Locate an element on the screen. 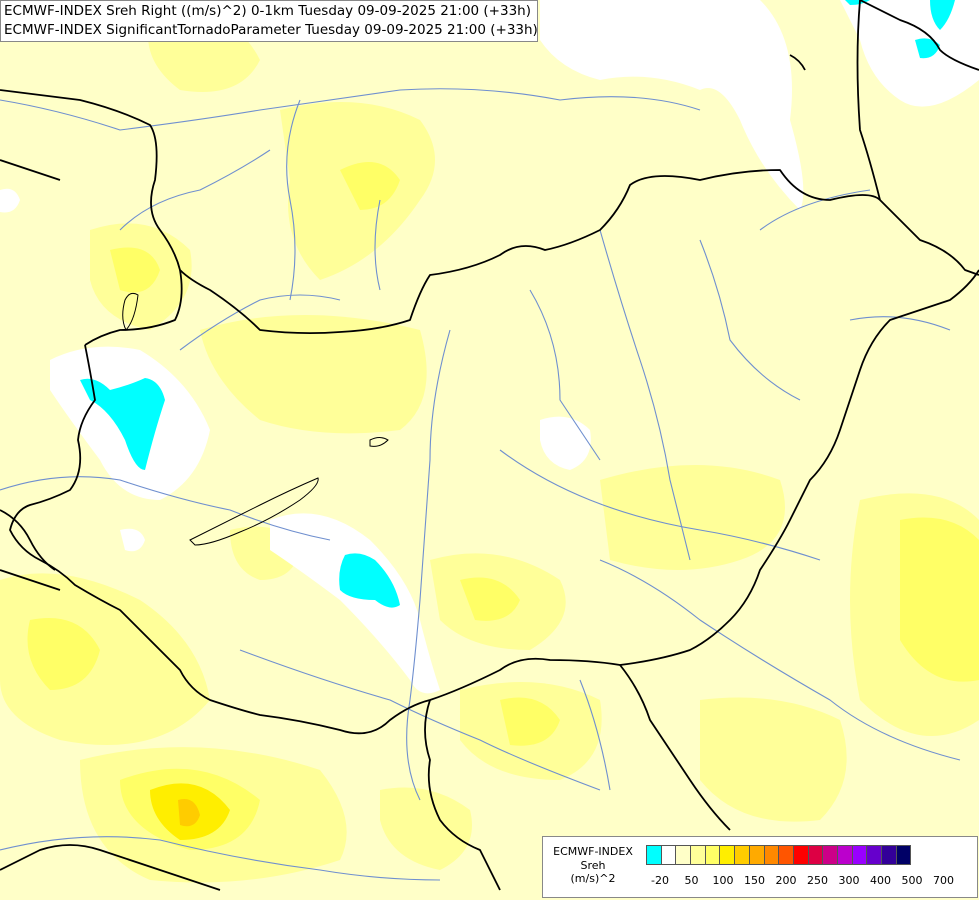 The image size is (979, 900). legend-tick-labels: -20 50 100 150 200 250 300 400 500 700 is located at coordinates (811, 881).